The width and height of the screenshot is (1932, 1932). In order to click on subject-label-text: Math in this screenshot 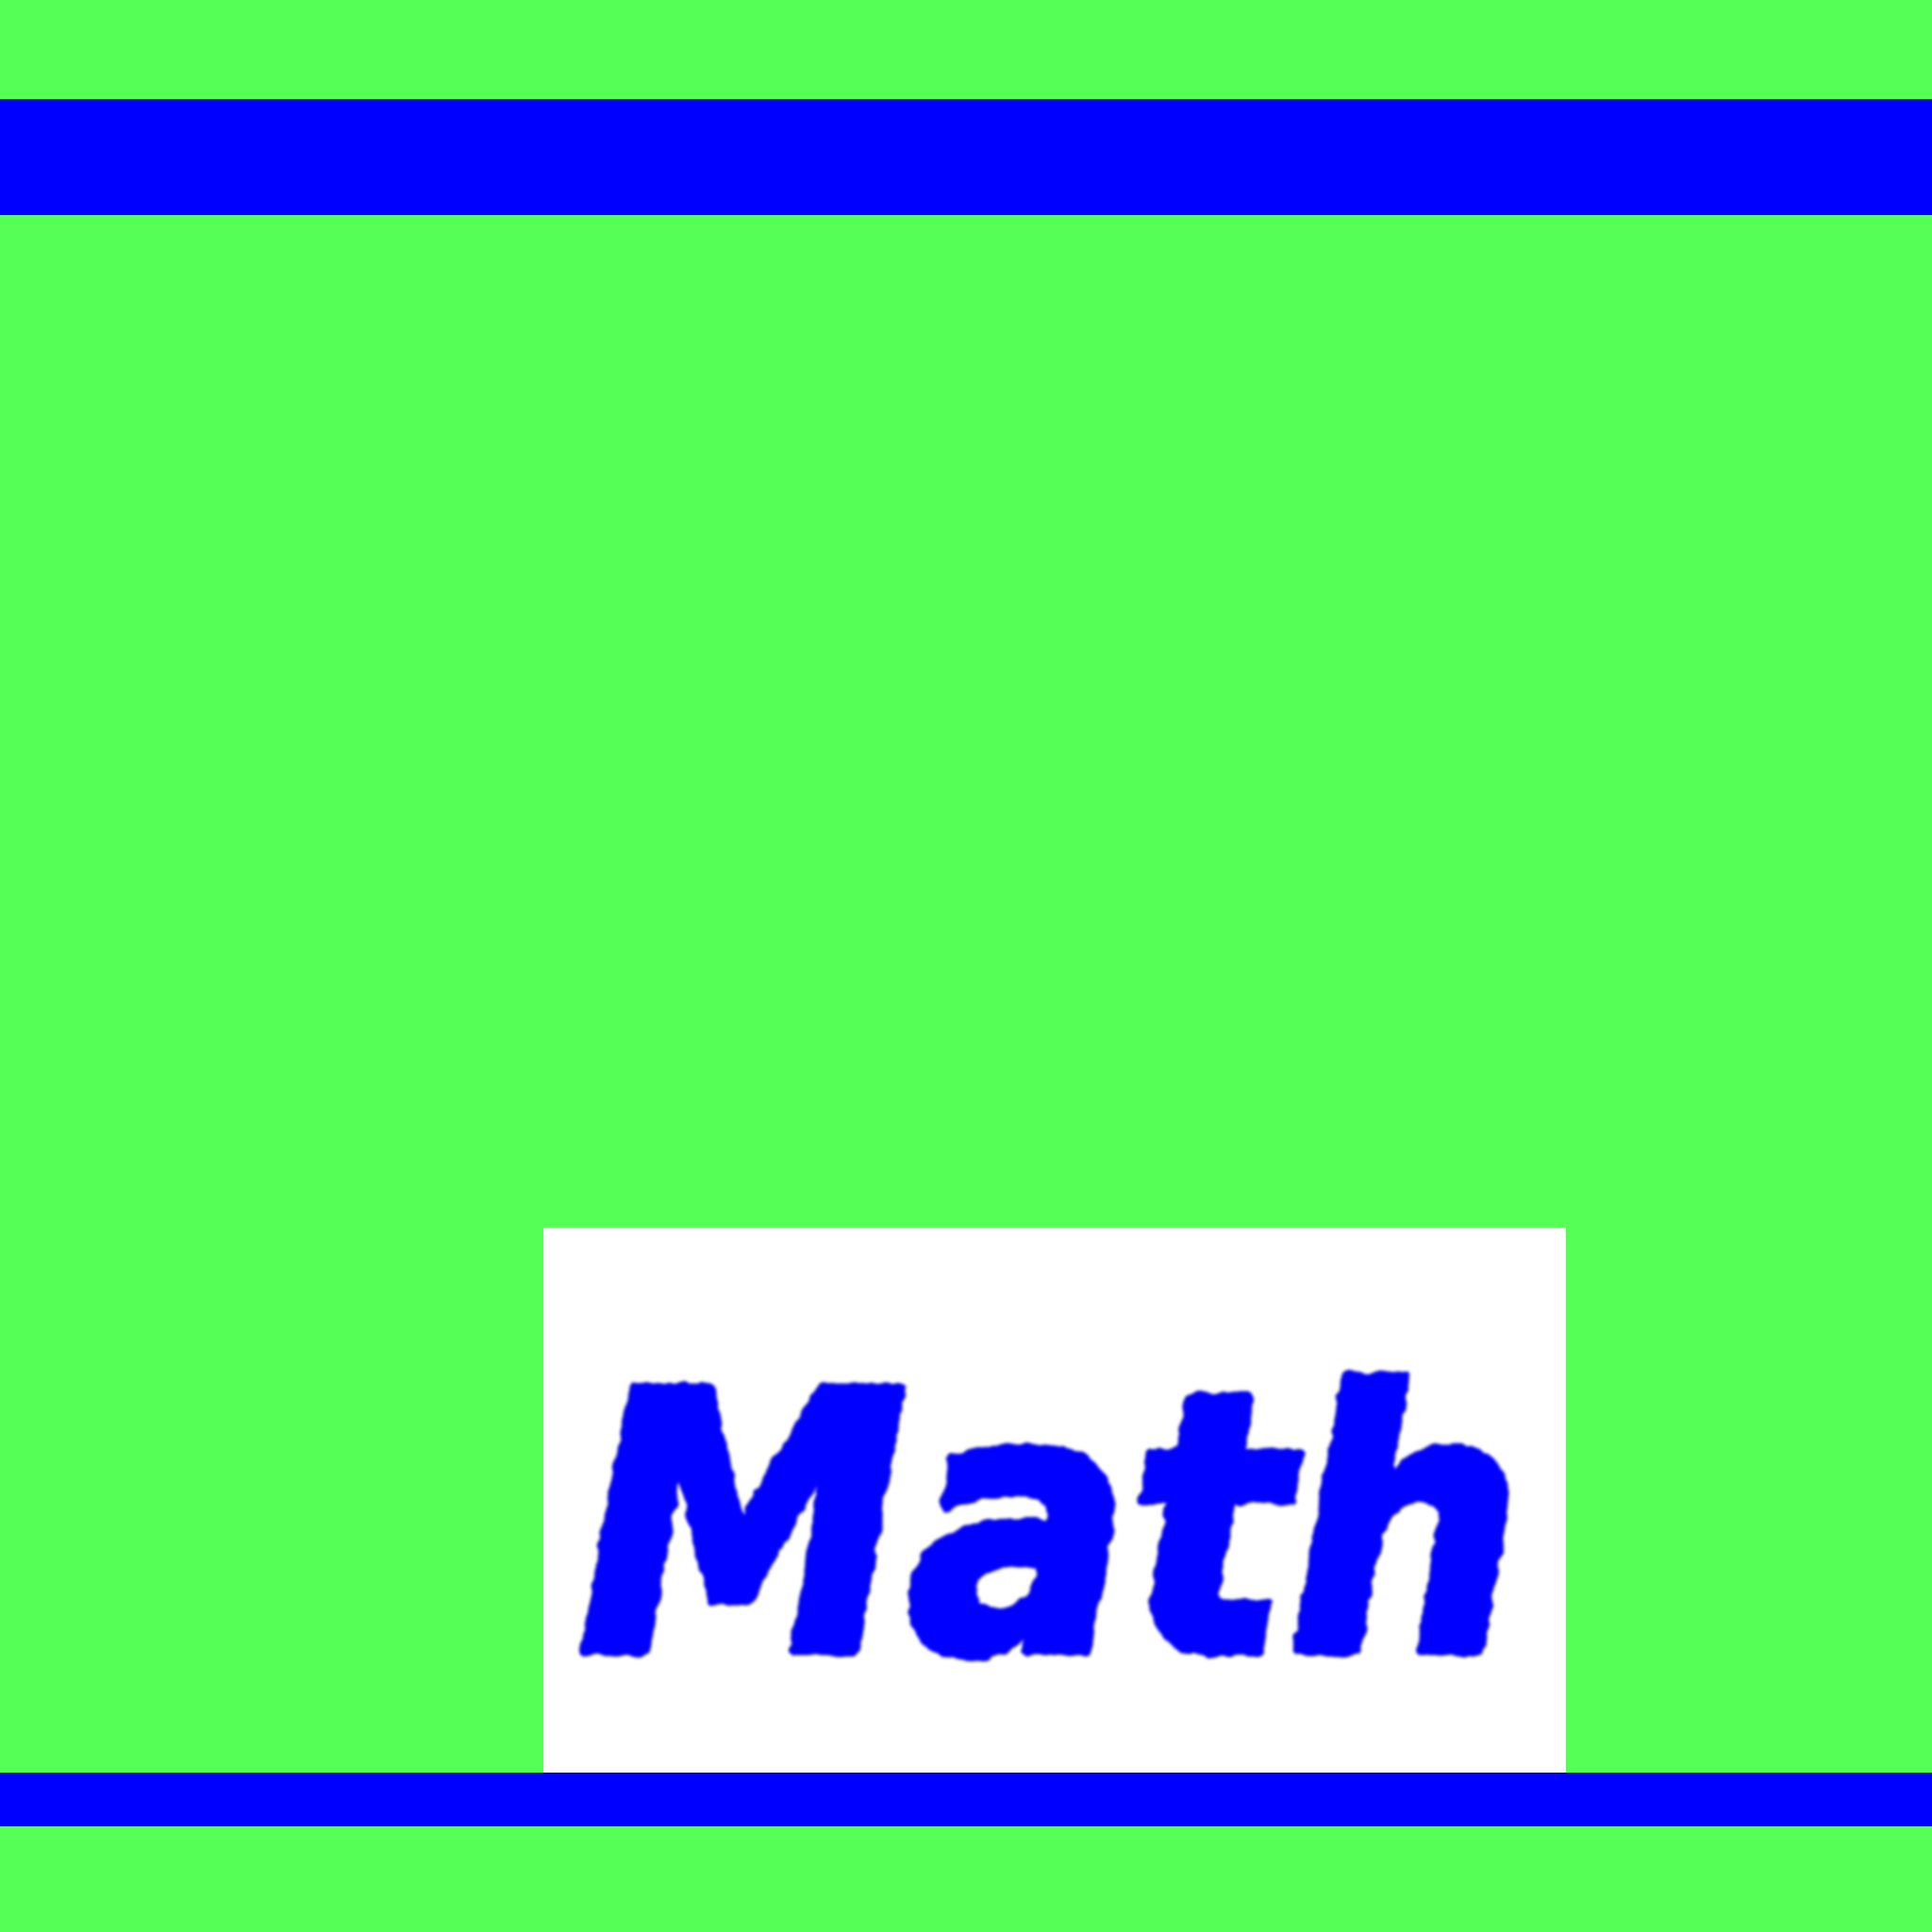, I will do `click(1051, 1526)`.